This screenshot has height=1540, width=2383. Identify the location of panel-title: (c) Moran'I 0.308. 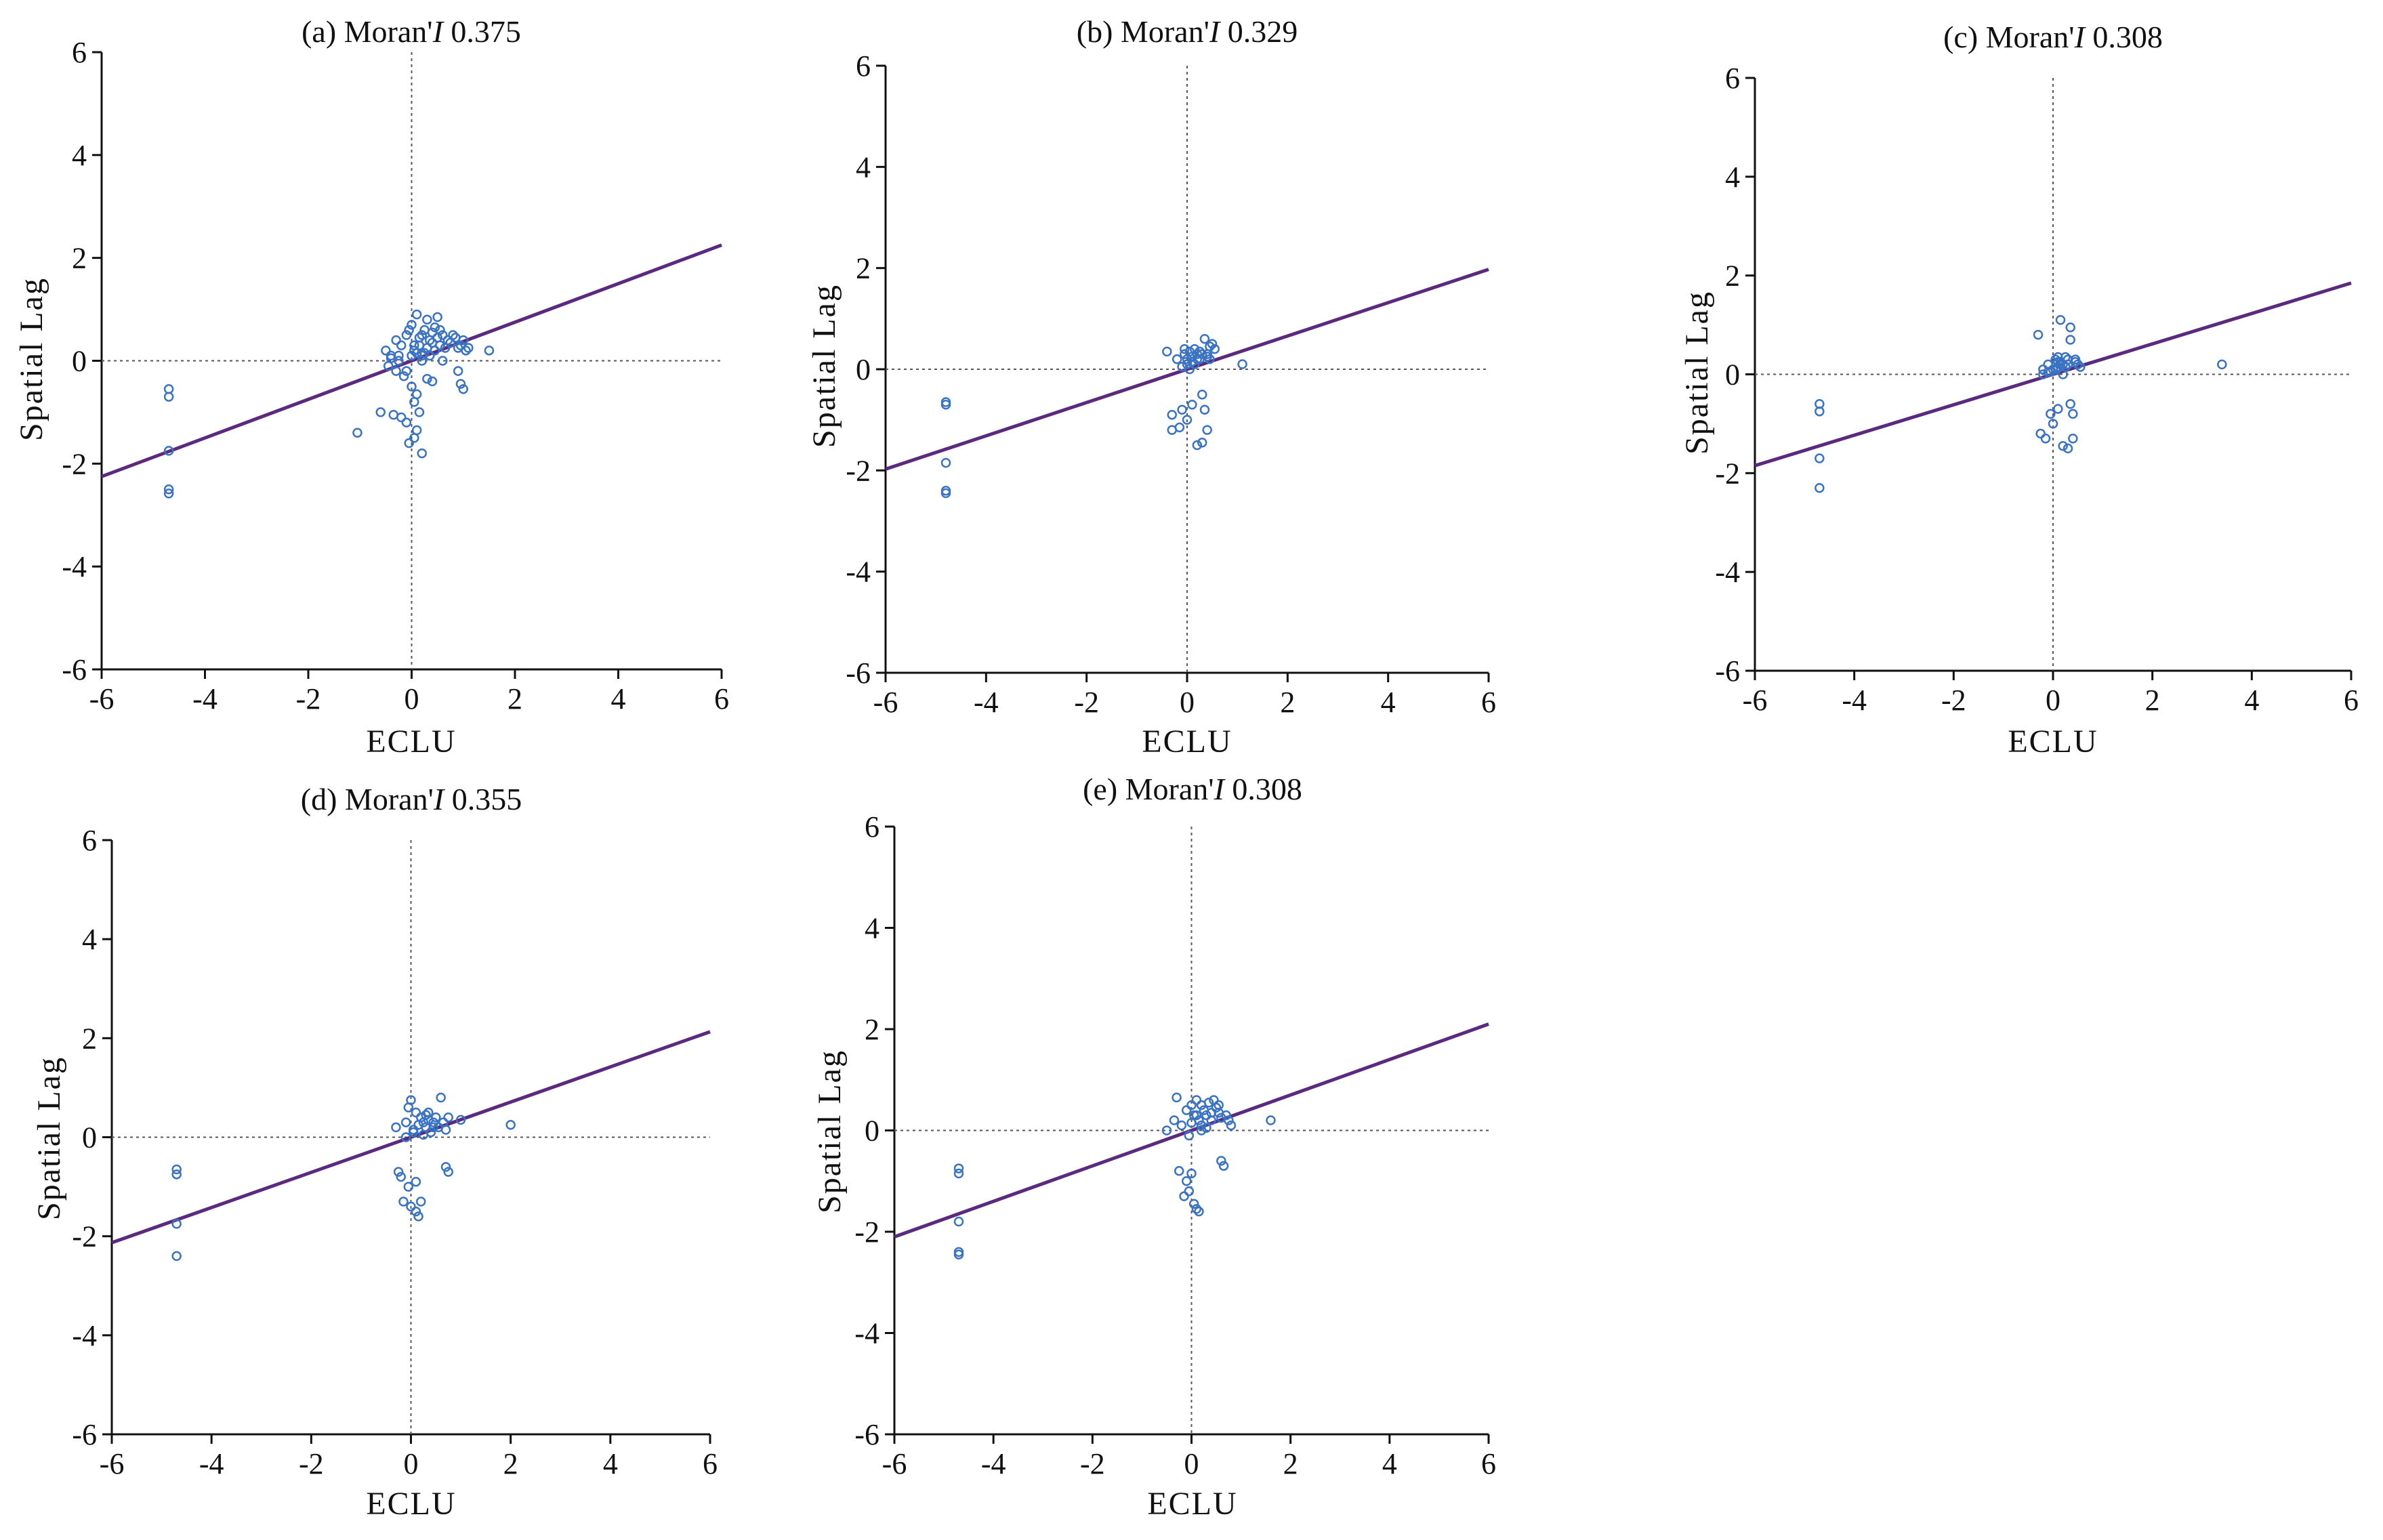
(2053, 37).